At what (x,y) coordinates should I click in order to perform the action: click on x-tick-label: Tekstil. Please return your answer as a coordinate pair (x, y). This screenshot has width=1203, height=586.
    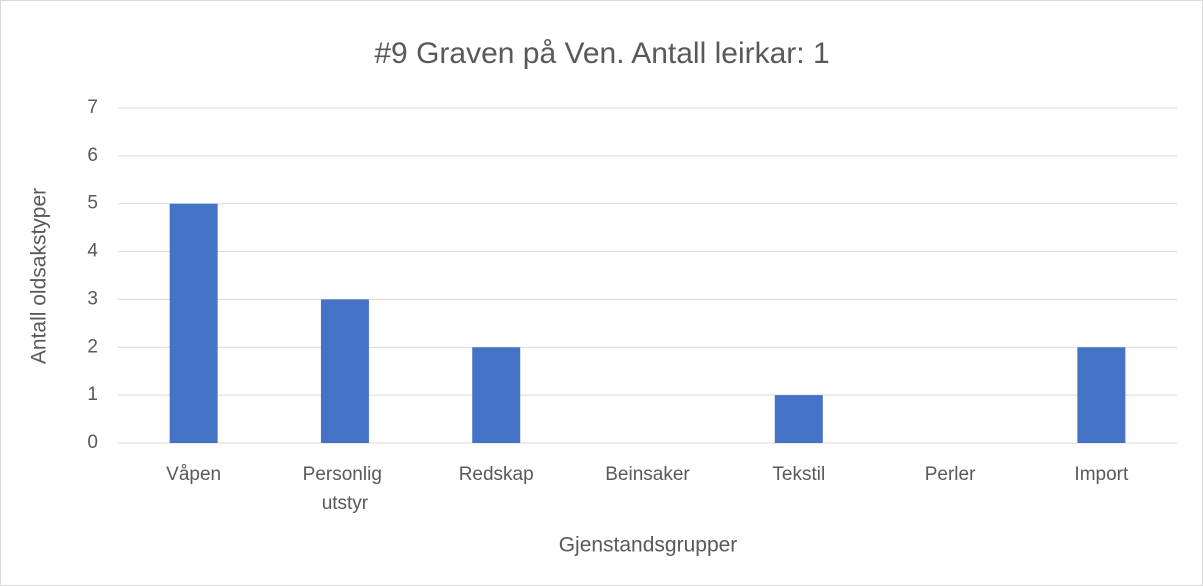
    Looking at the image, I should click on (798, 474).